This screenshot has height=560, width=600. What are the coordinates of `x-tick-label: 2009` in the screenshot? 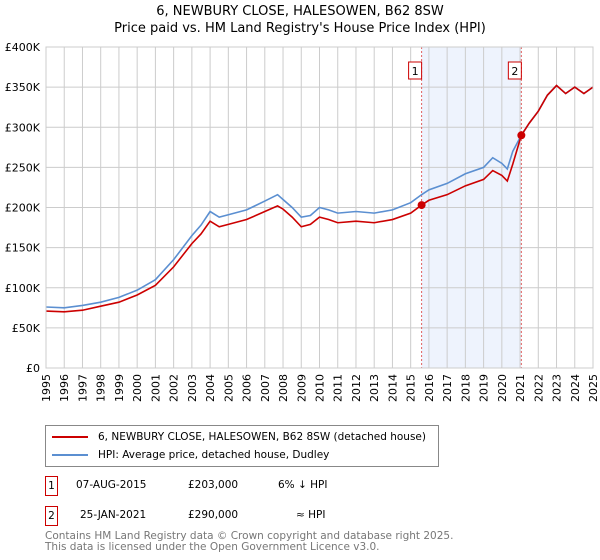 It's located at (301, 388).